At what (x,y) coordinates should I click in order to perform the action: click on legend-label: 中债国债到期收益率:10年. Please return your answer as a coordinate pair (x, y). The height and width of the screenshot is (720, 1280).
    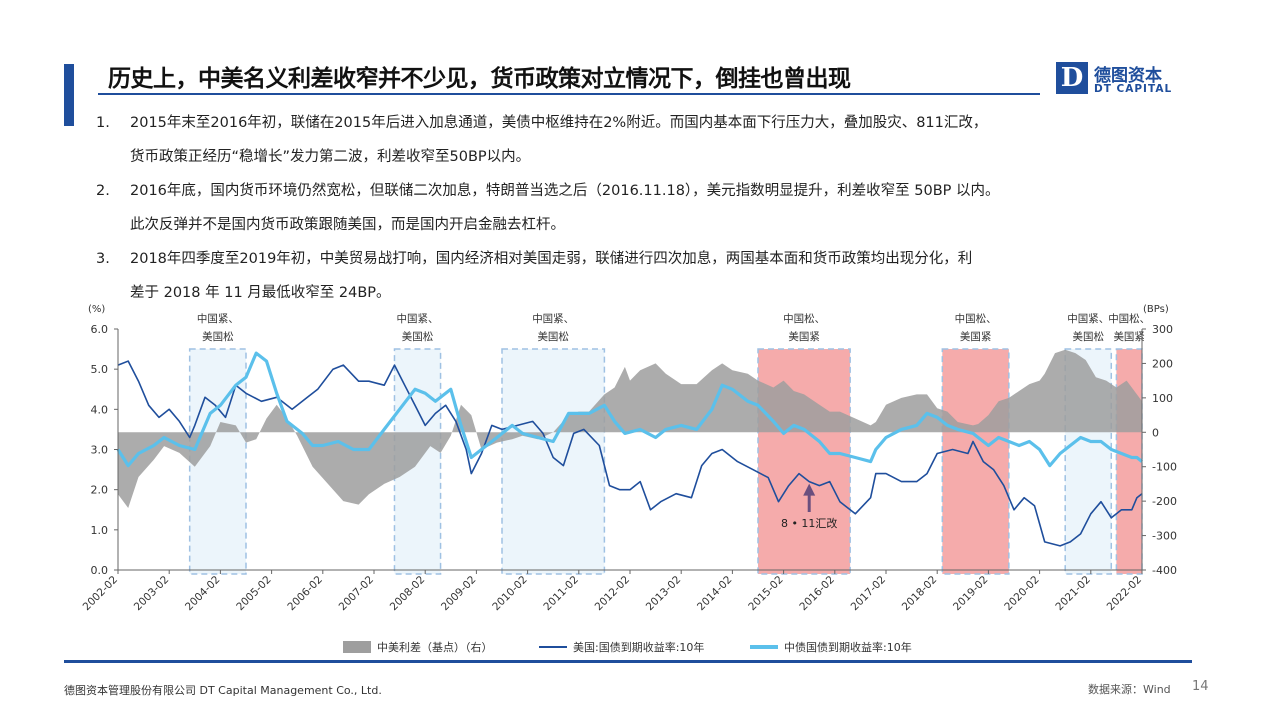
    Looking at the image, I should click on (848, 647).